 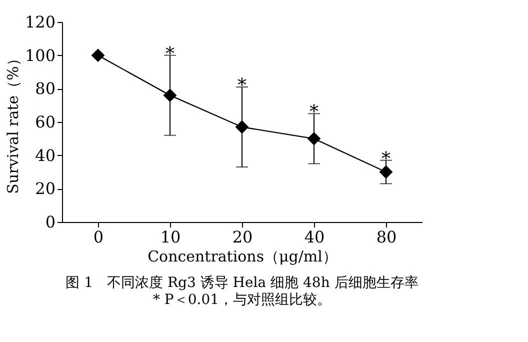 What do you see at coordinates (45, 188) in the screenshot?
I see `y-tick-label: 20` at bounding box center [45, 188].